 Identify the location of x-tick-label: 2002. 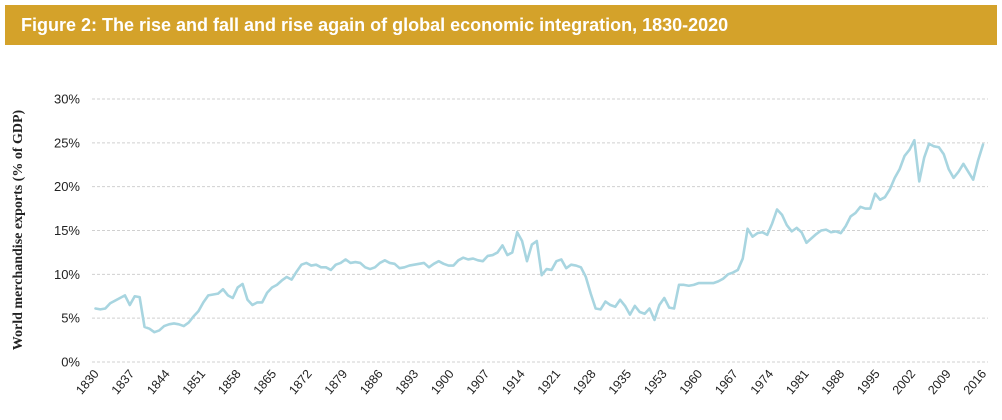
(904, 382).